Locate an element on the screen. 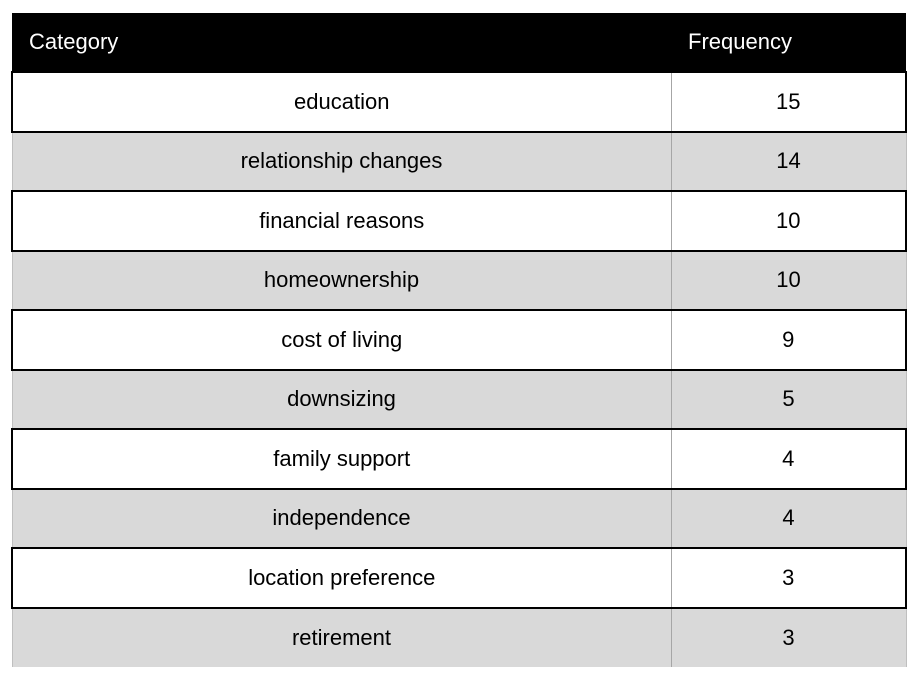 Image resolution: width=914 pixels, height=682 pixels. table-row: cost of living 9 is located at coordinates (459, 340).